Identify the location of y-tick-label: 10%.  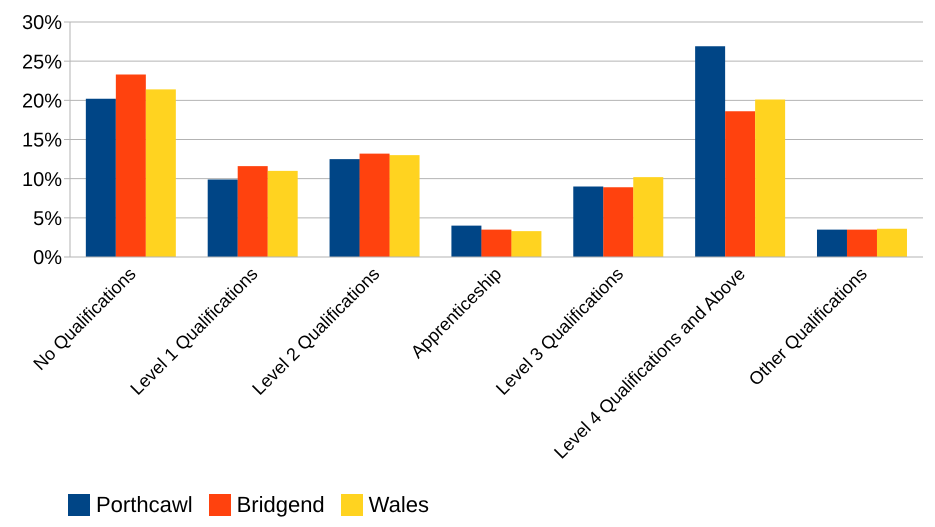
(42, 179).